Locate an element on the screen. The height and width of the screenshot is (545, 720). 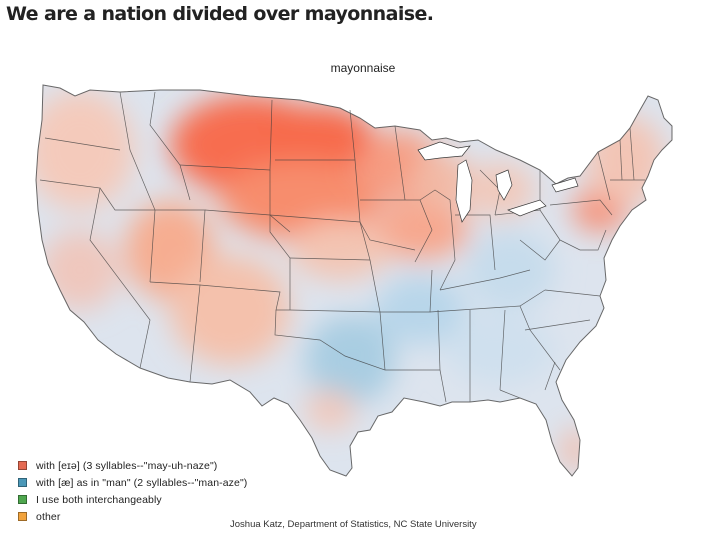
legend-item: I use both interchangeably is located at coordinates (132, 499).